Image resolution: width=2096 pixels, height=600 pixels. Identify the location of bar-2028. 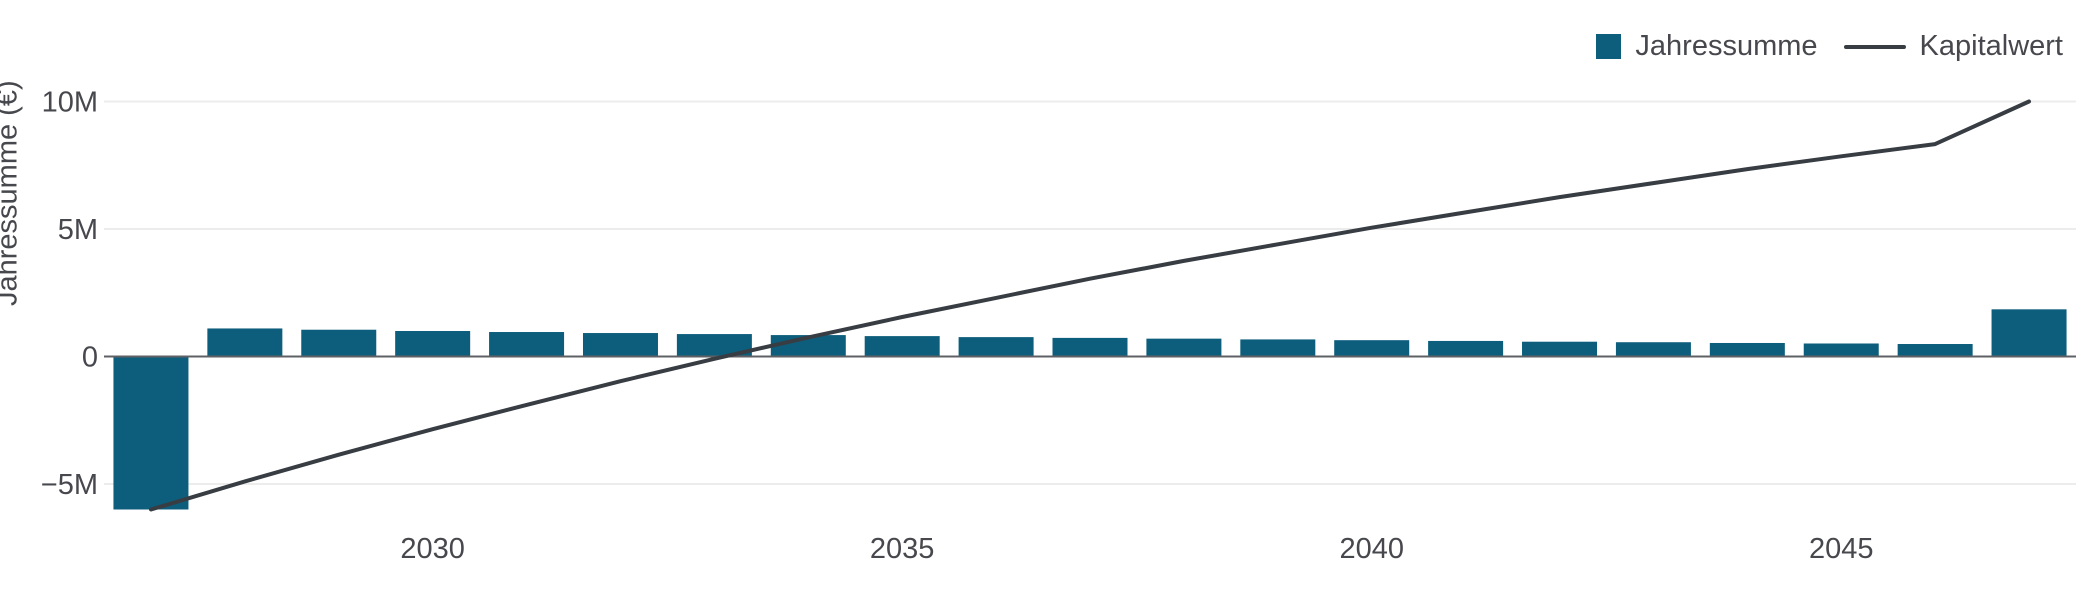
(245, 342).